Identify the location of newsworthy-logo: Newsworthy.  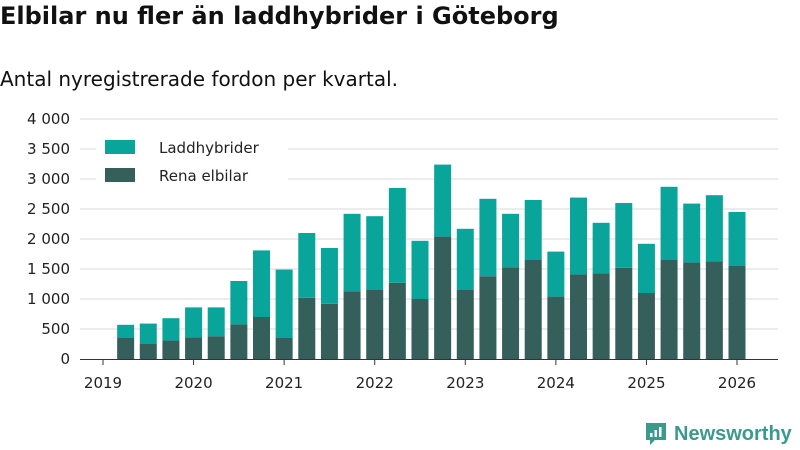
(718, 434).